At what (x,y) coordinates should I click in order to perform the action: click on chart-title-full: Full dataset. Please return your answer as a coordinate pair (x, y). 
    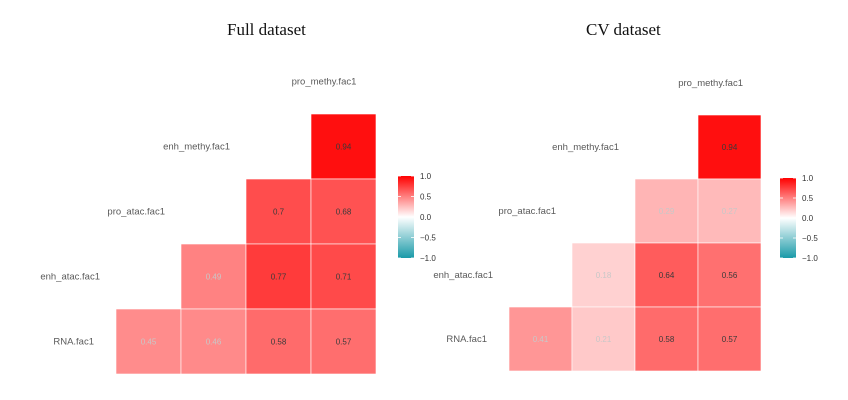
    Looking at the image, I should click on (266, 29).